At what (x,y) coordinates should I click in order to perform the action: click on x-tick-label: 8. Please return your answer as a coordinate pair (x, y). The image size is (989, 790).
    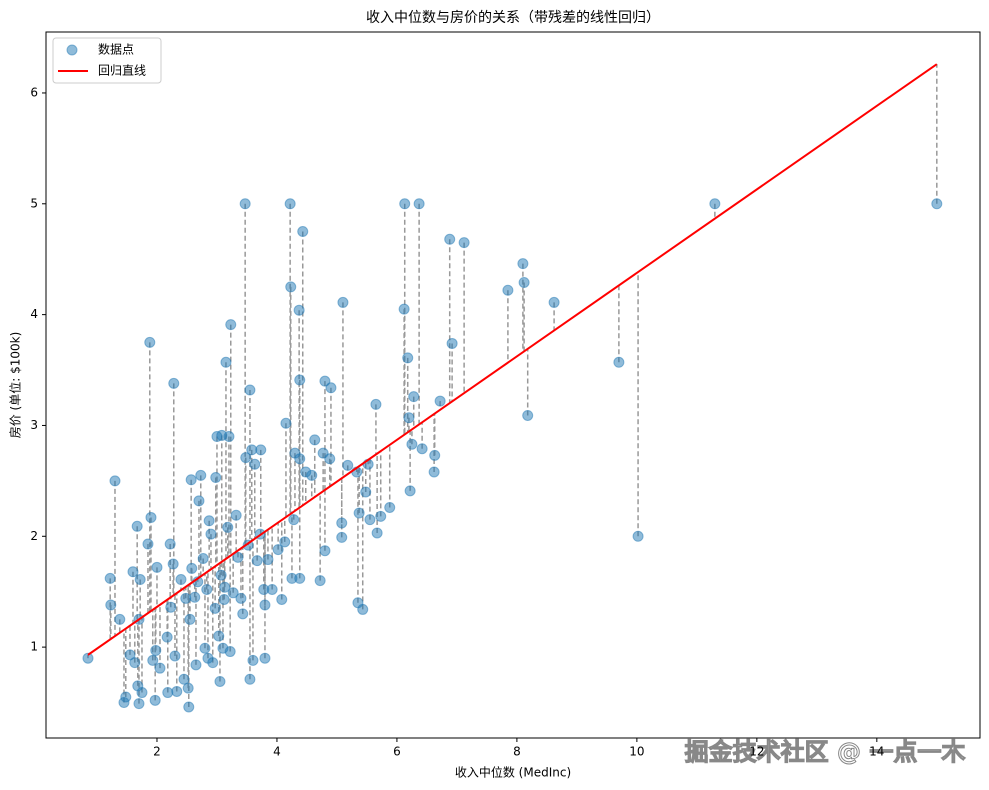
    Looking at the image, I should click on (517, 752).